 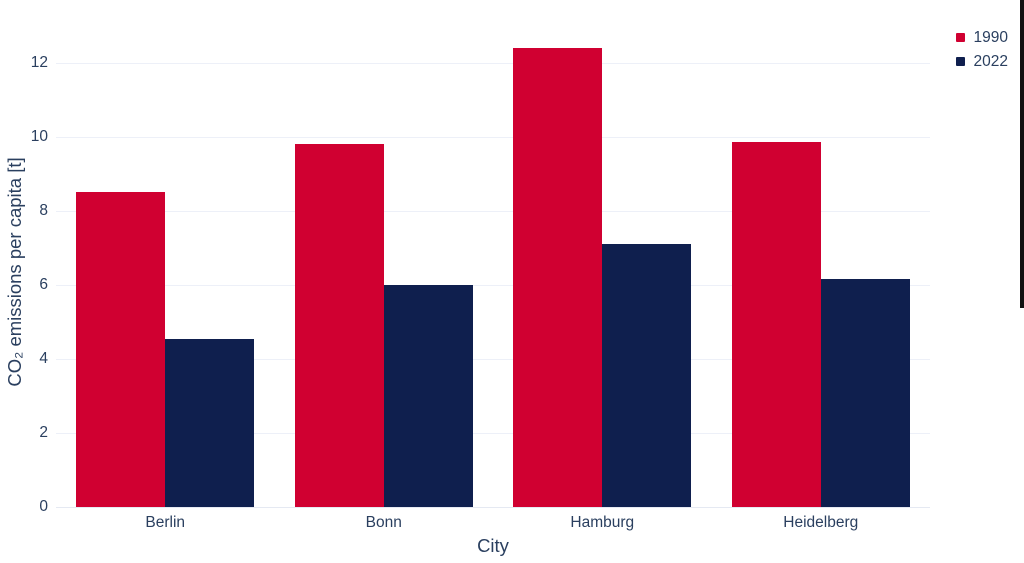 I want to click on x-tick-label-heidelberg: Heidelberg, so click(x=821, y=522).